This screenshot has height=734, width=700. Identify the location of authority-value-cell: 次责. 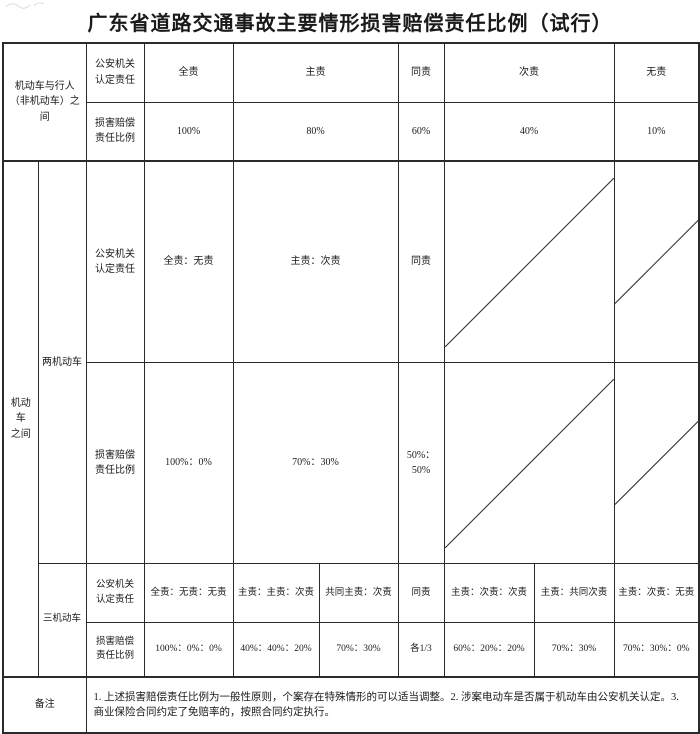
(529, 72).